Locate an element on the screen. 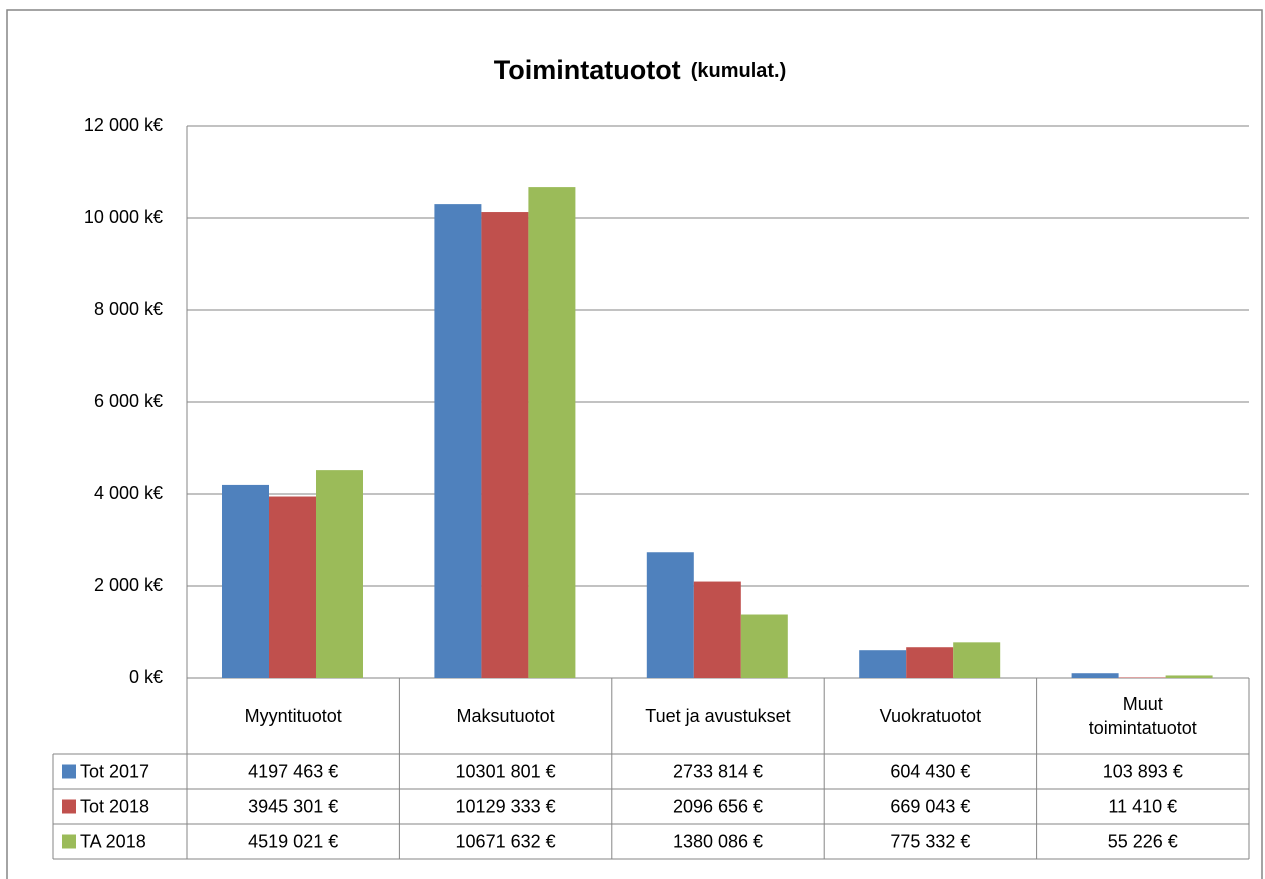  x-tick-label: Vuokratuotot is located at coordinates (930, 716).